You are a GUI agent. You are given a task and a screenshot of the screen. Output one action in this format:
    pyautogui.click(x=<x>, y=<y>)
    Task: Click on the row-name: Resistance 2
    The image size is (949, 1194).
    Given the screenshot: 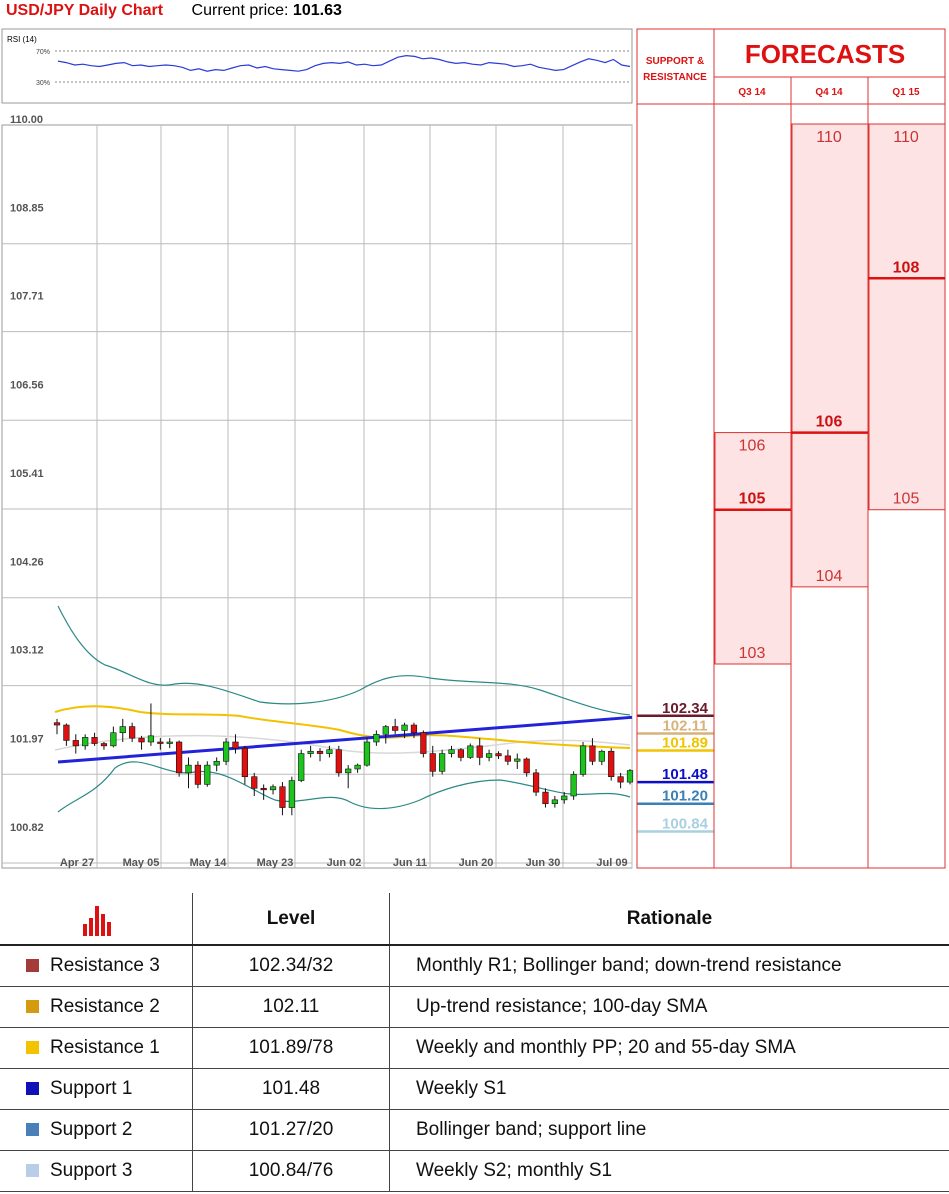 What is the action you would take?
    pyautogui.click(x=105, y=1006)
    